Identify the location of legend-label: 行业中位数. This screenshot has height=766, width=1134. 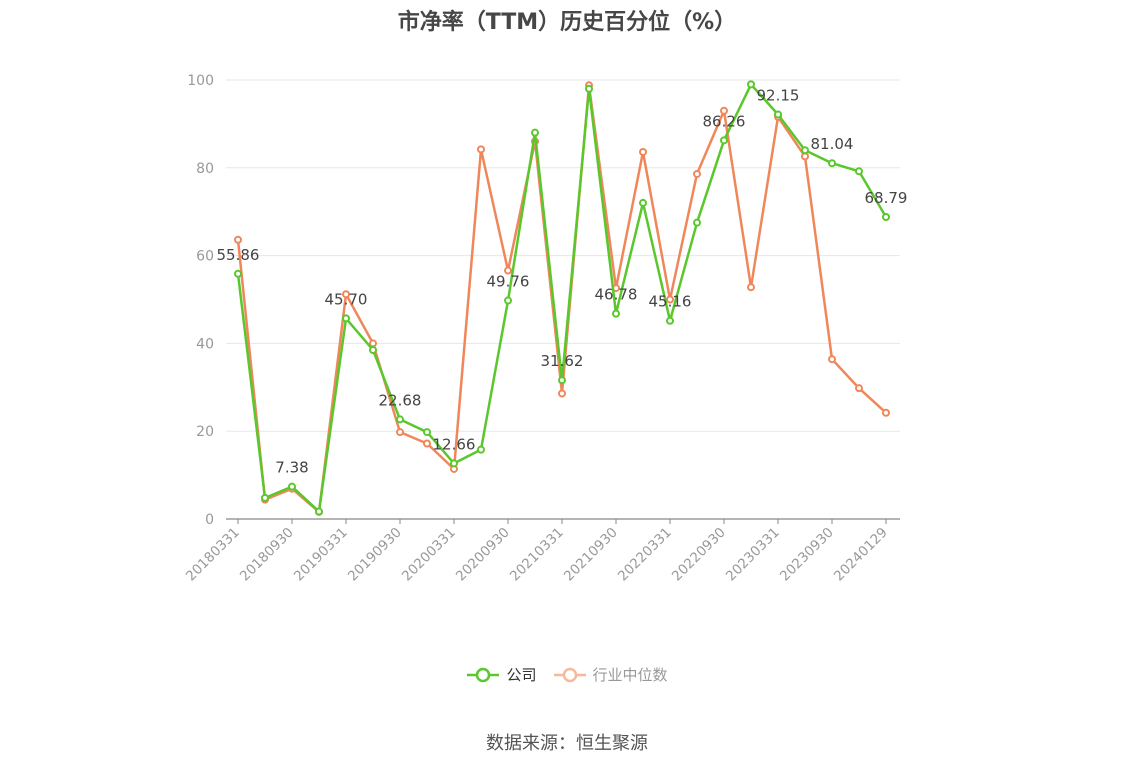
(630, 675).